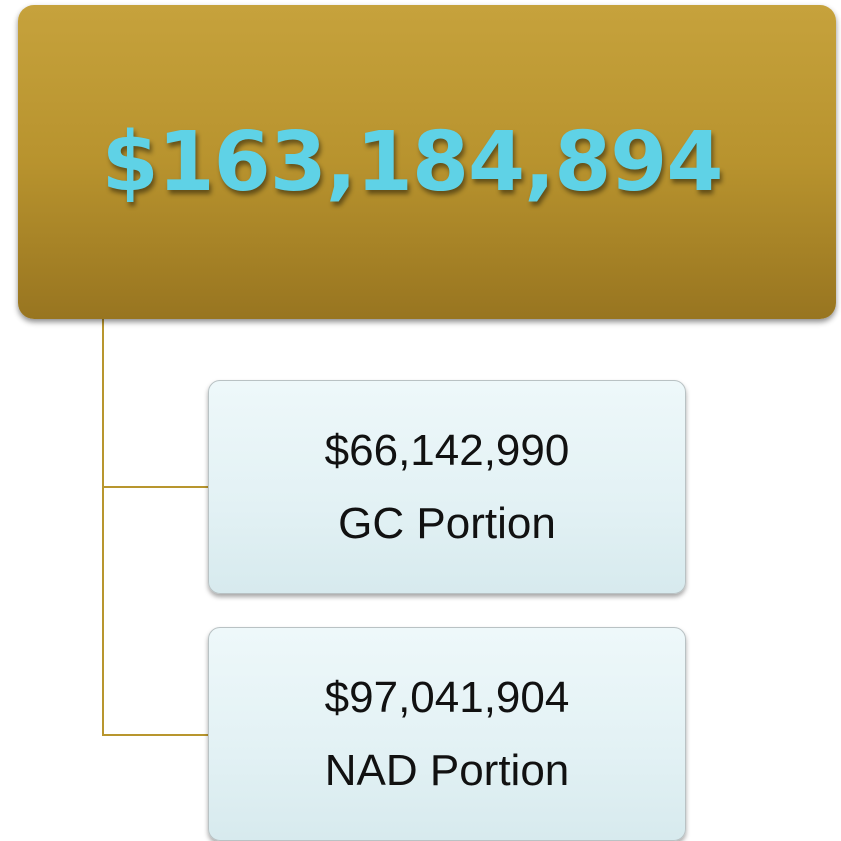 The height and width of the screenshot is (841, 841). I want to click on child-node: $97,041,904 NAD Portion, so click(447, 734).